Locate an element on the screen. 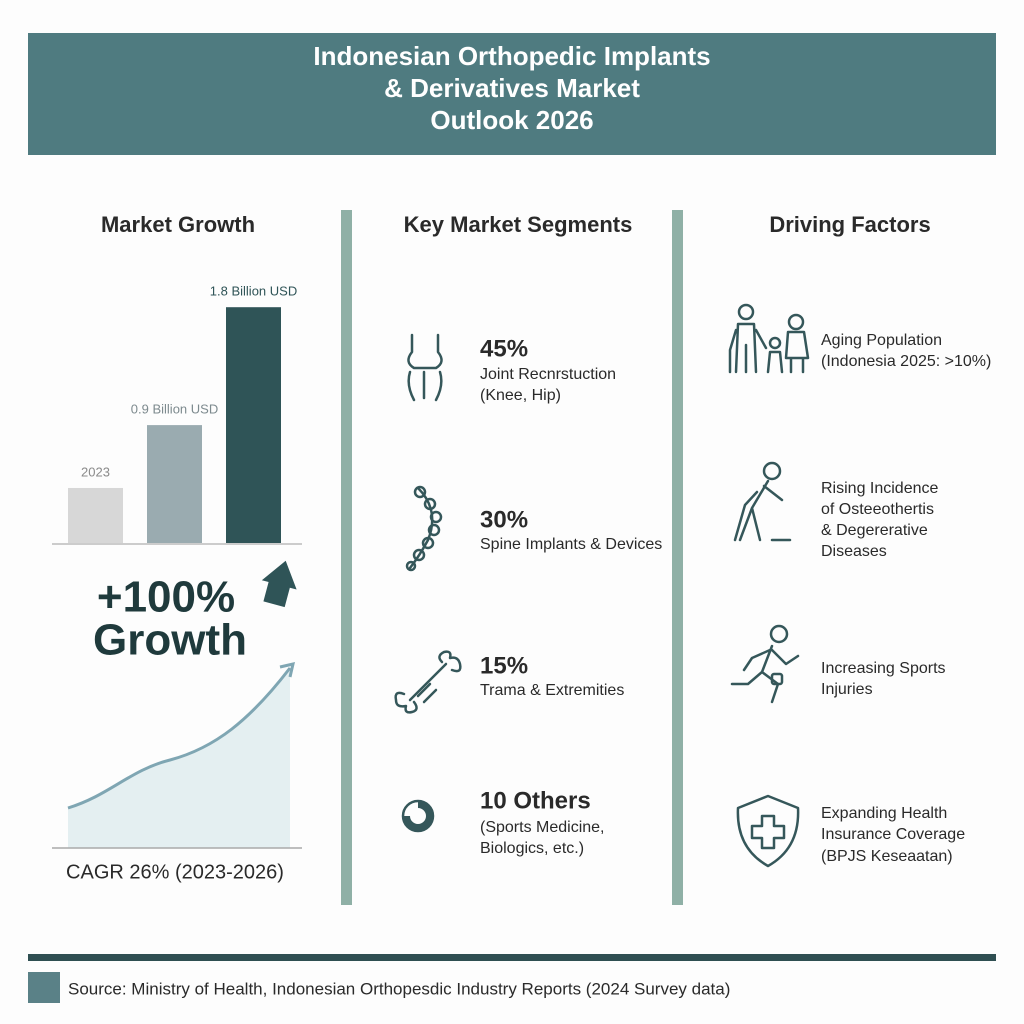  source-swatch is located at coordinates (44, 987).